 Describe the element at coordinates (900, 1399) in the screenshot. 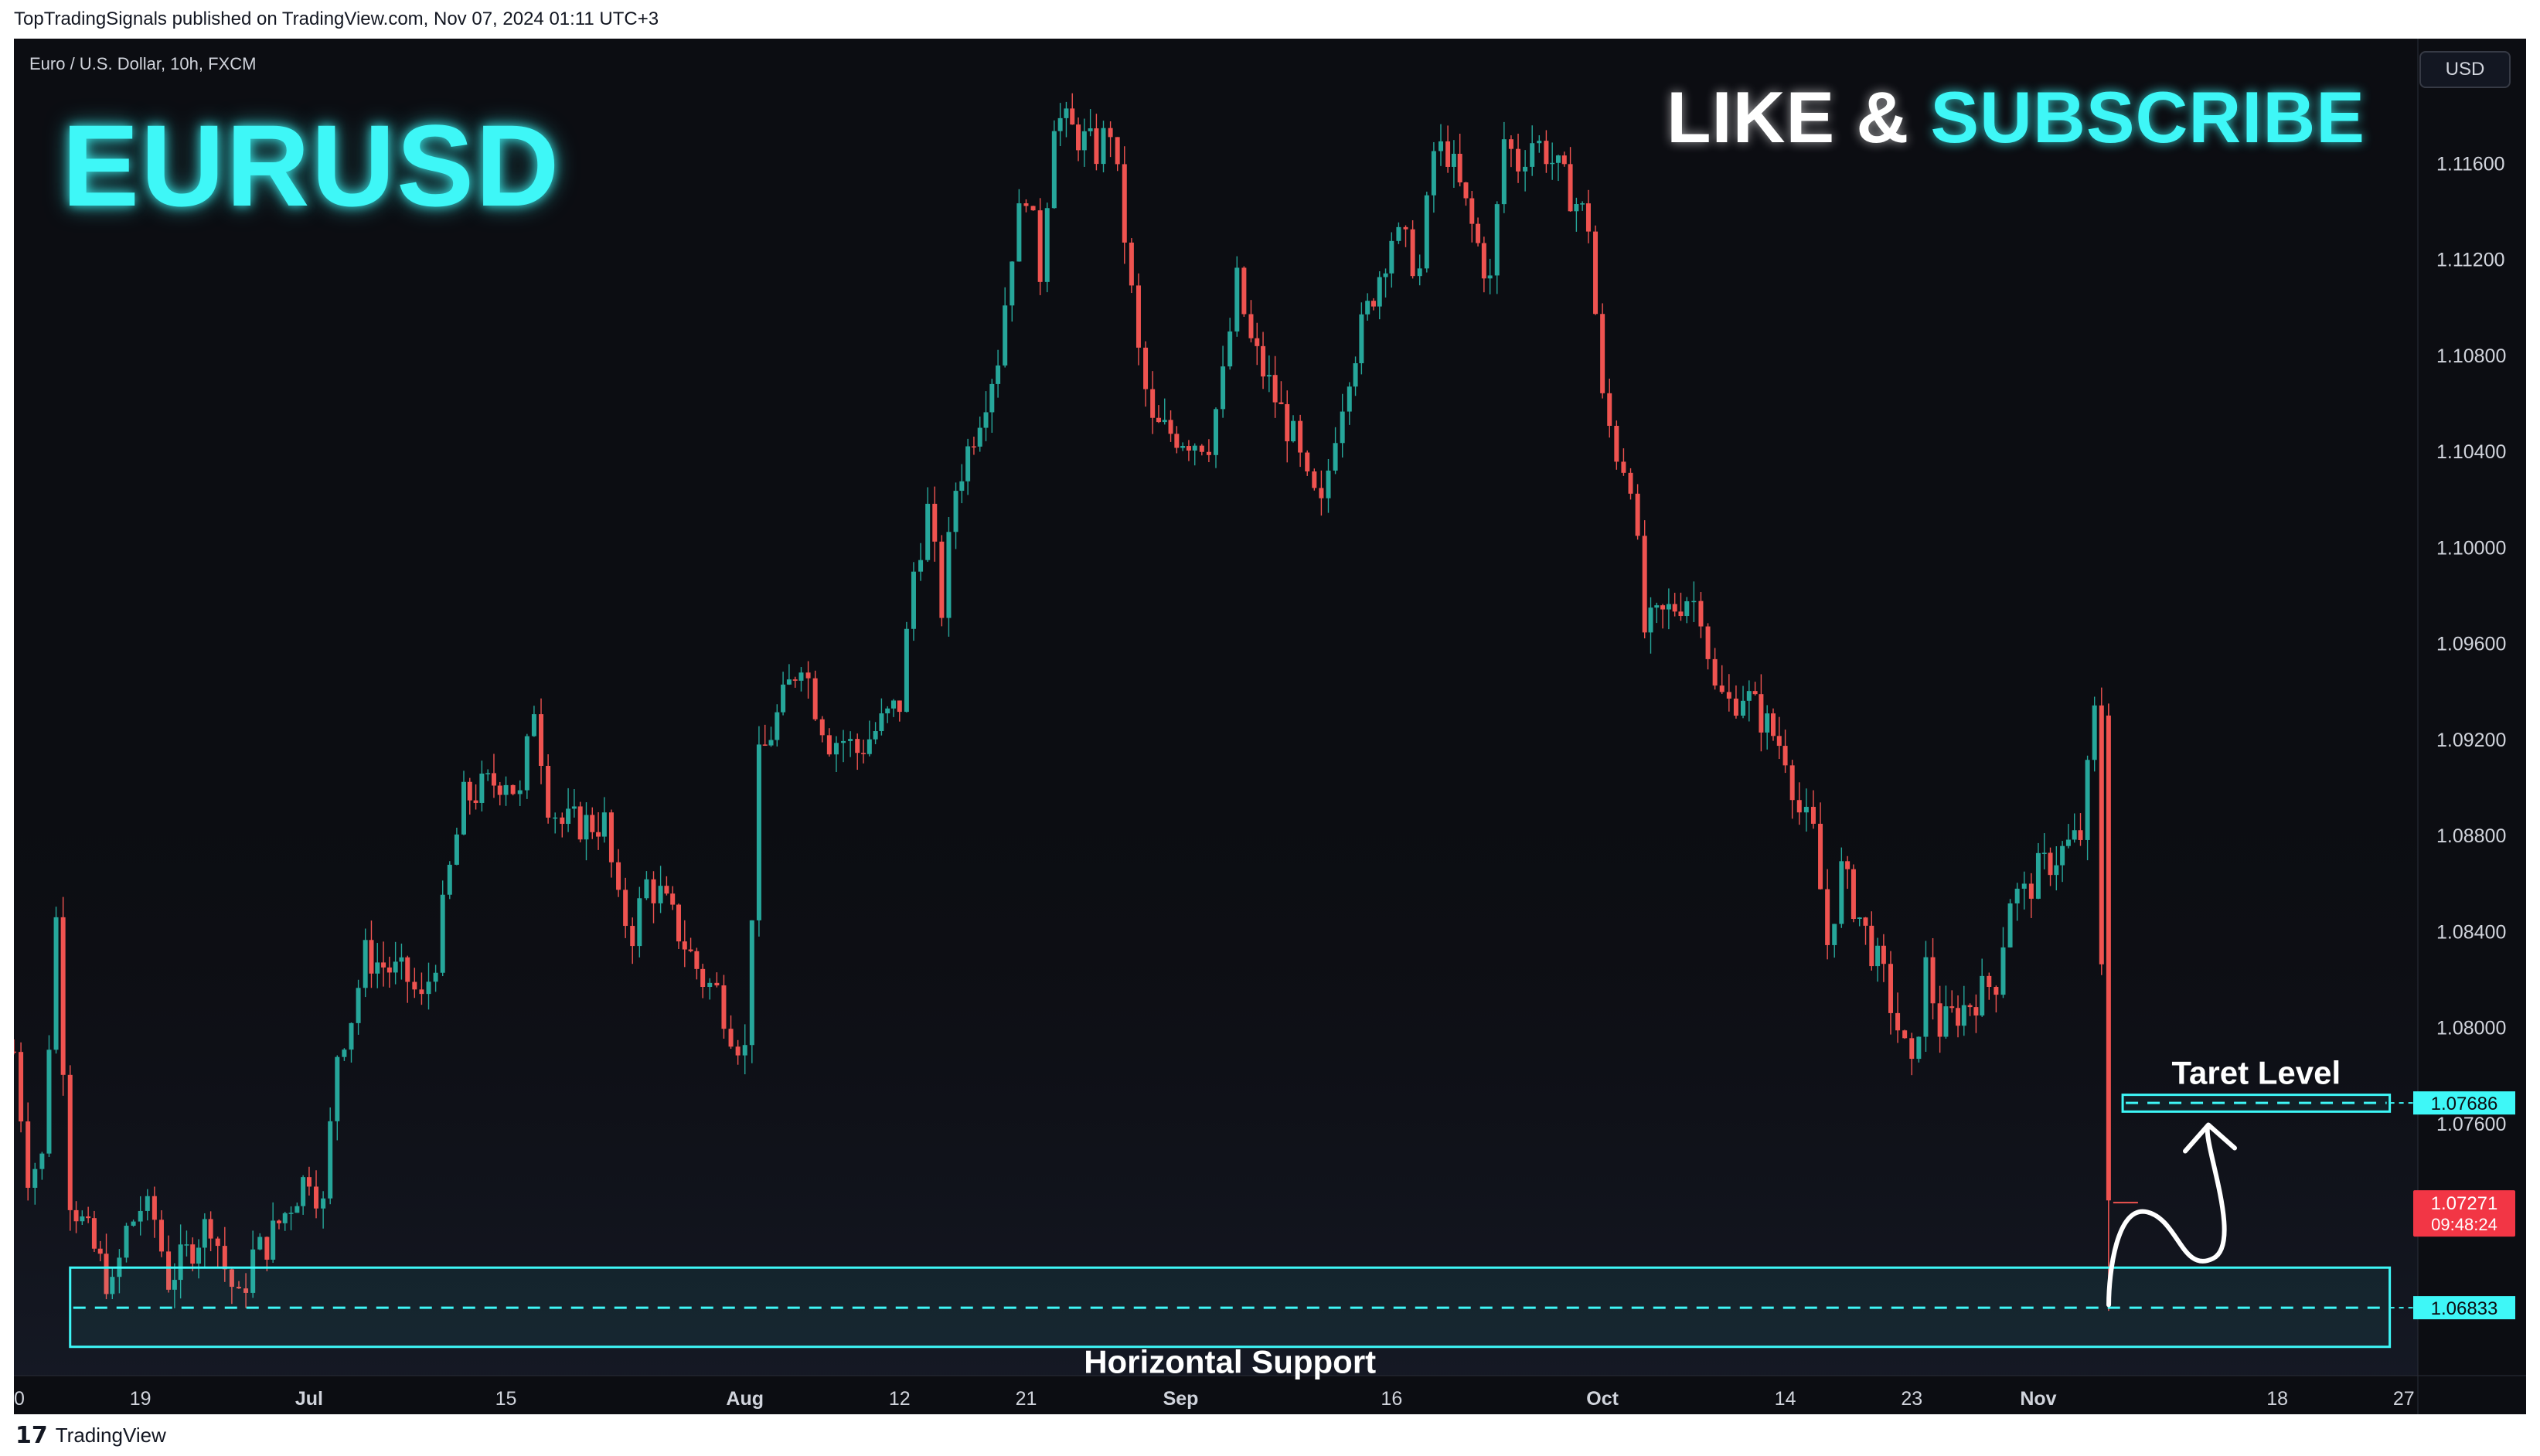

I see `time-tick-label: 12` at that location.